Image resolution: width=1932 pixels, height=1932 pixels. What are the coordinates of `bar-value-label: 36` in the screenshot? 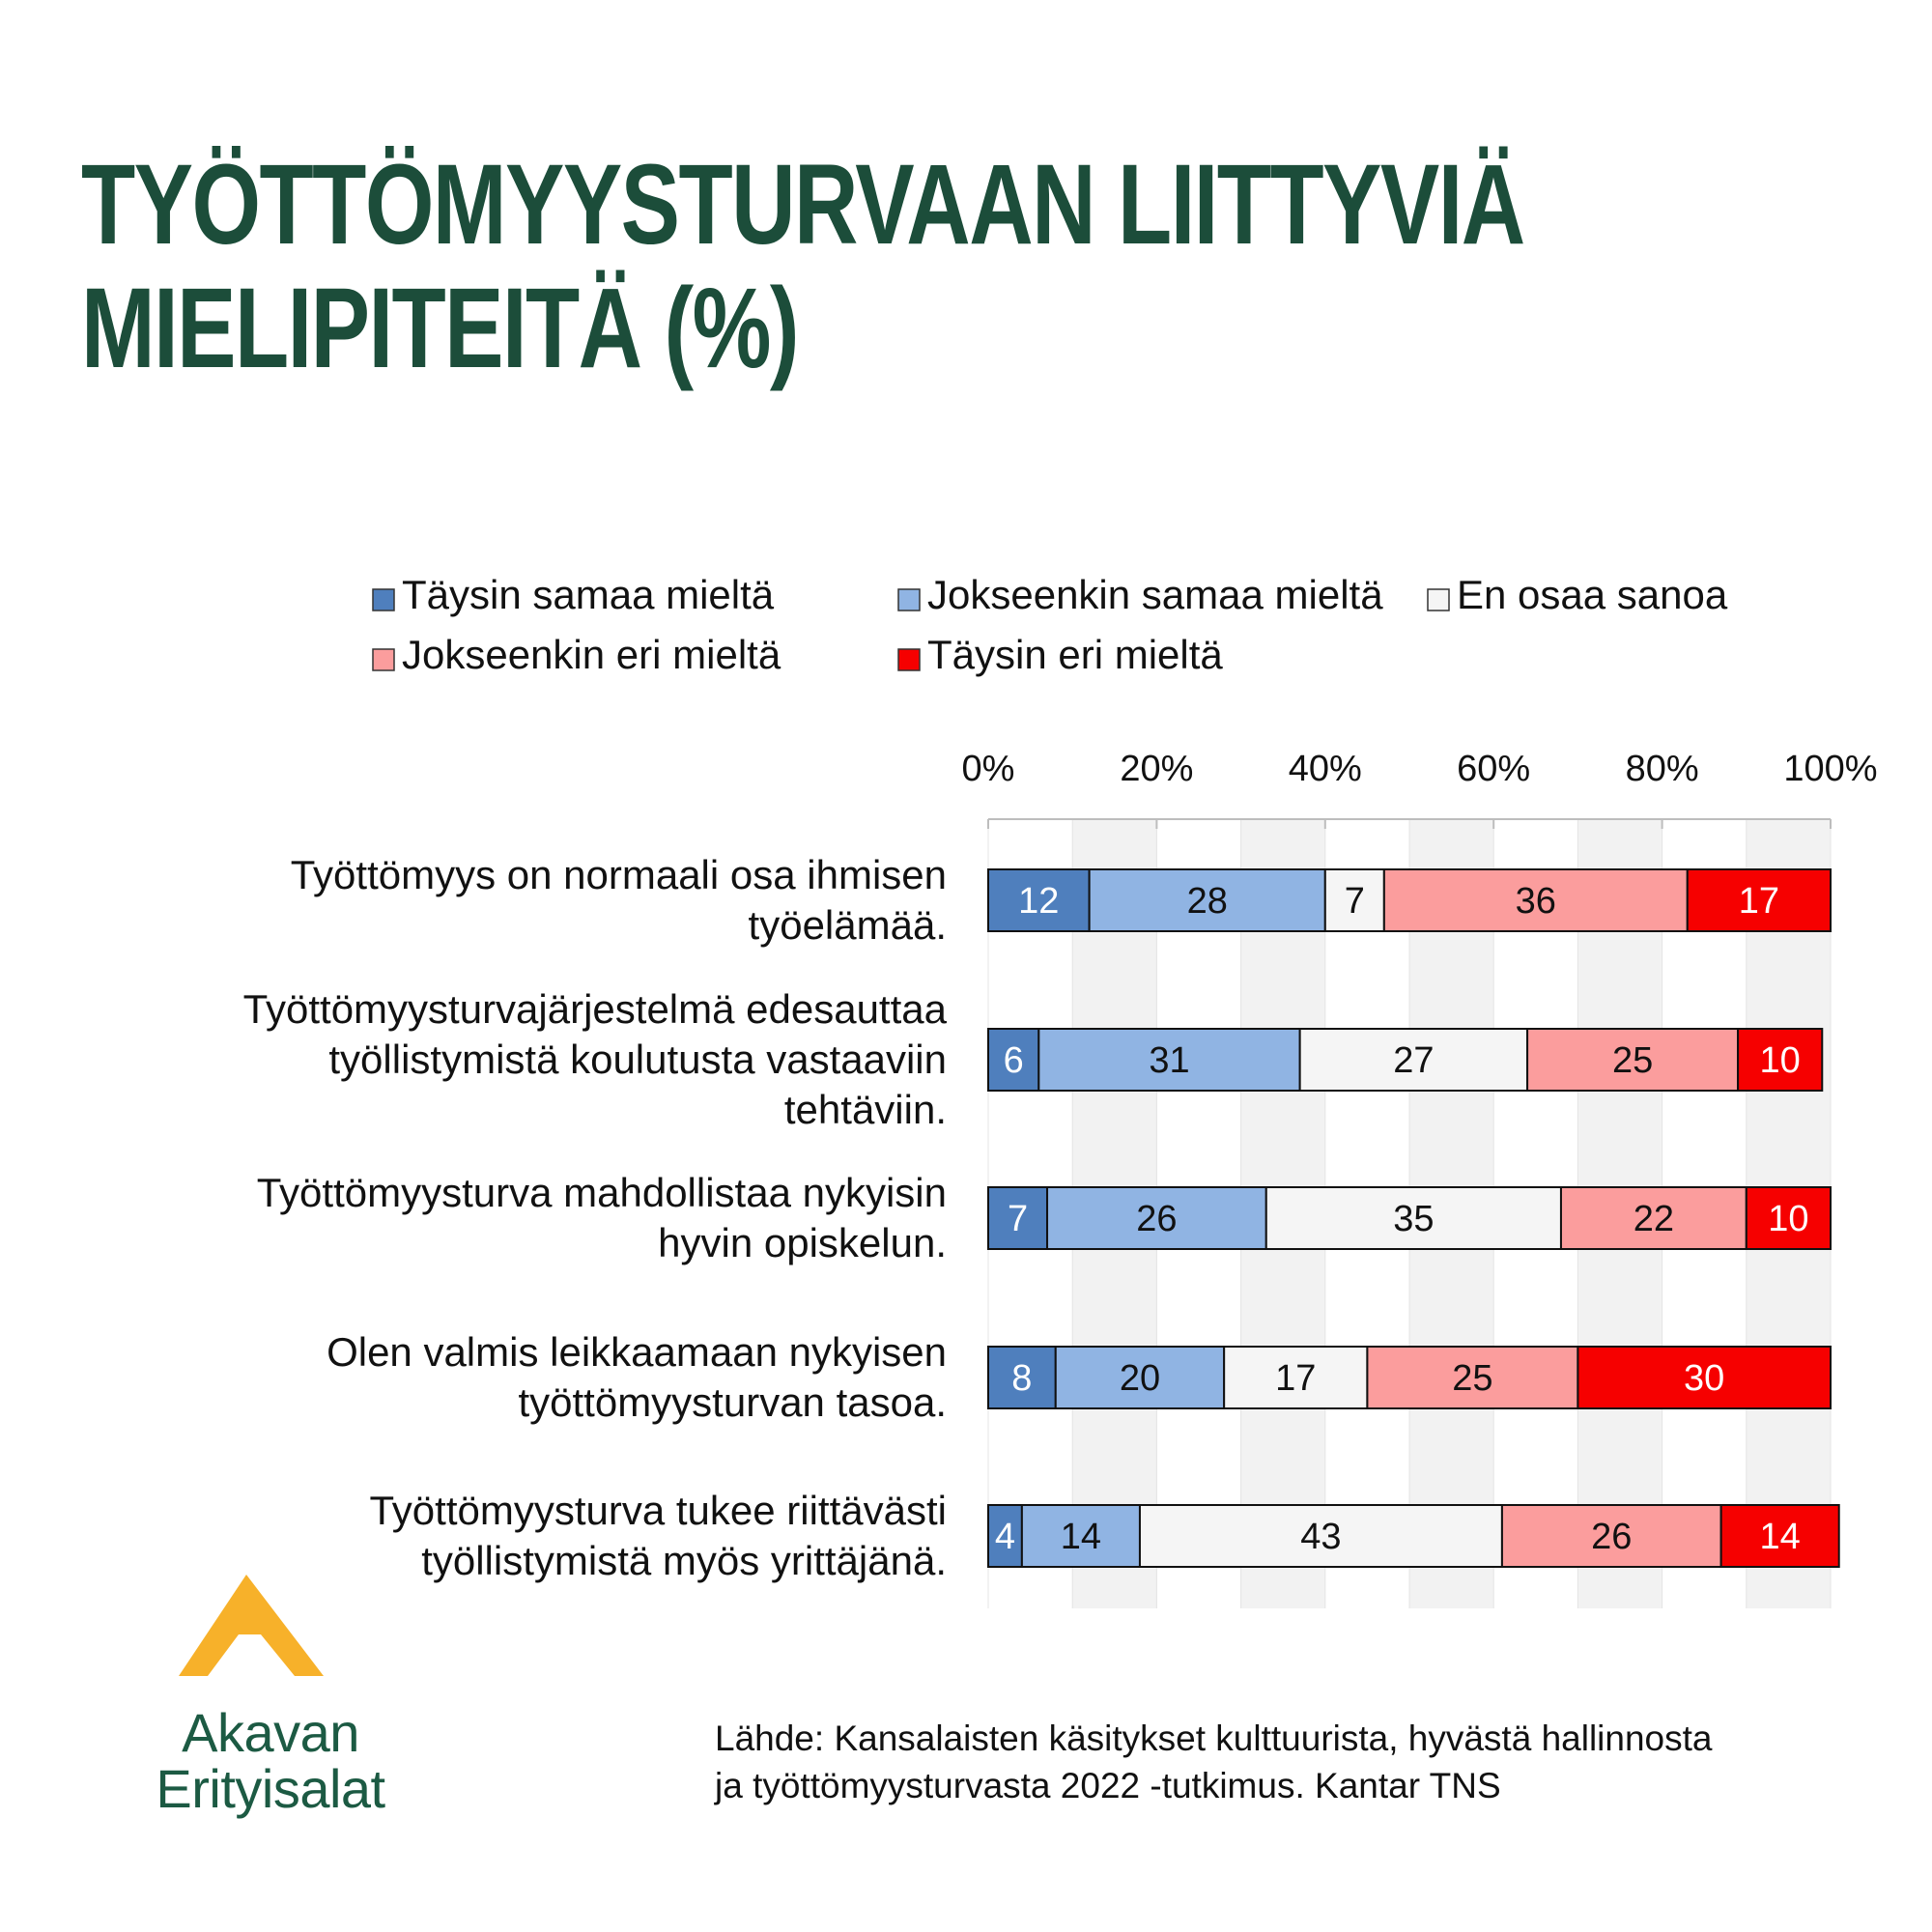 It's located at (1536, 901).